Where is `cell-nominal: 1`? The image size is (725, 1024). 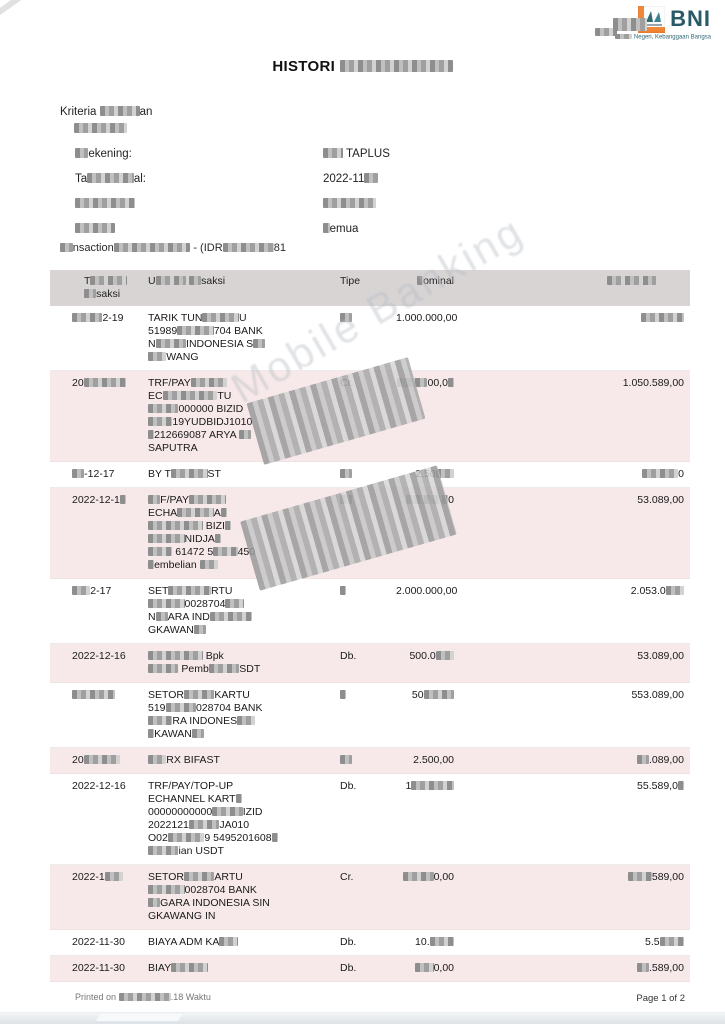 cell-nominal: 1 is located at coordinates (425, 819).